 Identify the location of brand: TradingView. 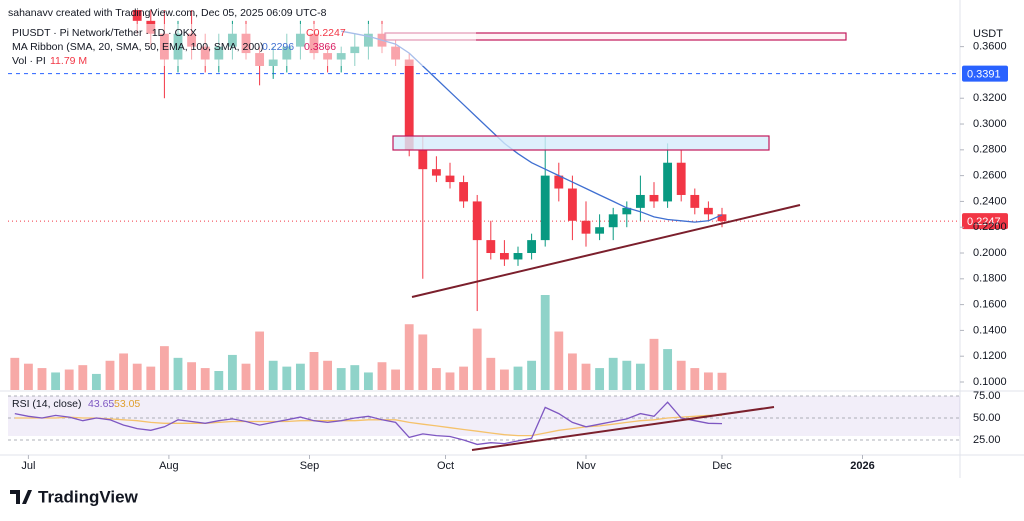
(88, 496).